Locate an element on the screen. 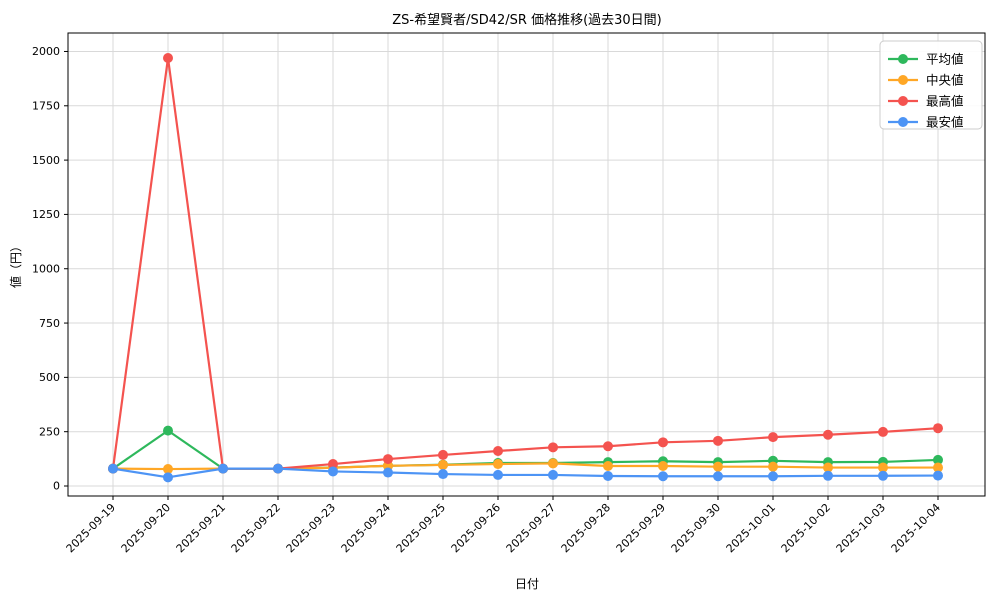  x-tick-label: 2025-09-29 is located at coordinates (641, 528).